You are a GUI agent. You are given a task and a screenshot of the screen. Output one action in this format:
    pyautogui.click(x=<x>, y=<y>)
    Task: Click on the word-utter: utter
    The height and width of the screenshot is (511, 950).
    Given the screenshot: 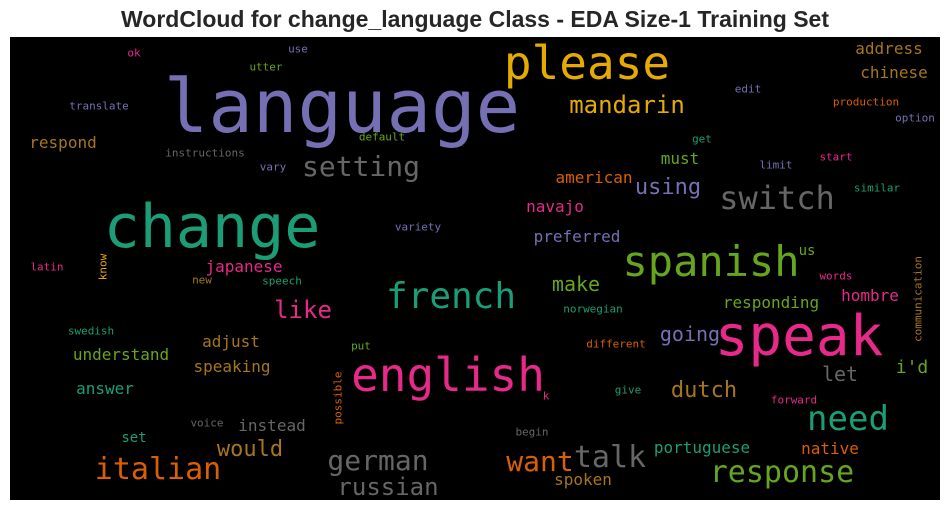 What is the action you would take?
    pyautogui.click(x=266, y=67)
    